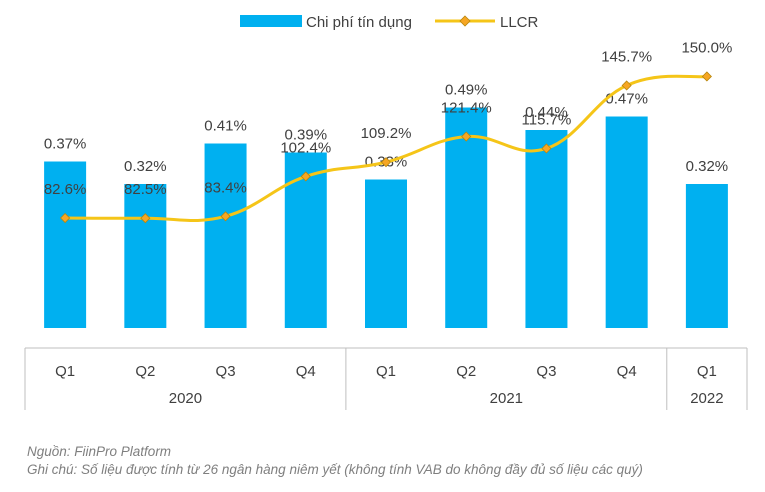 The width and height of the screenshot is (765, 492). Describe the element at coordinates (359, 22) in the screenshot. I see `legend-label-credit-cost: Chi phí tín dụng` at that location.